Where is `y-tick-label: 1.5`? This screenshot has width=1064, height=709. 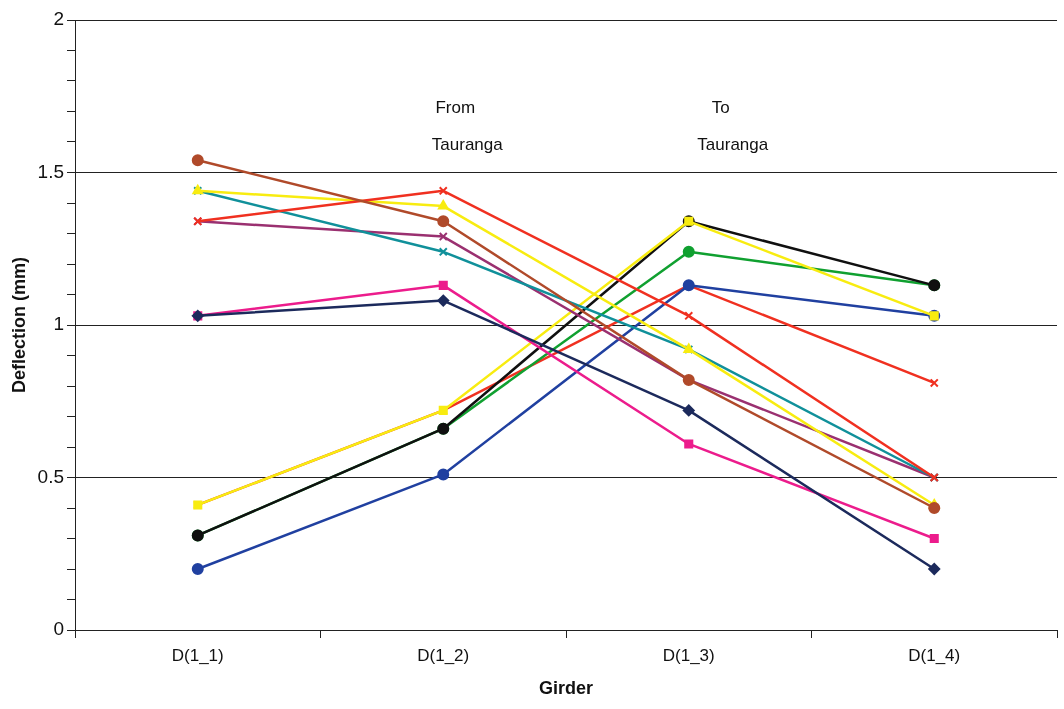 y-tick-label: 1.5 is located at coordinates (51, 171).